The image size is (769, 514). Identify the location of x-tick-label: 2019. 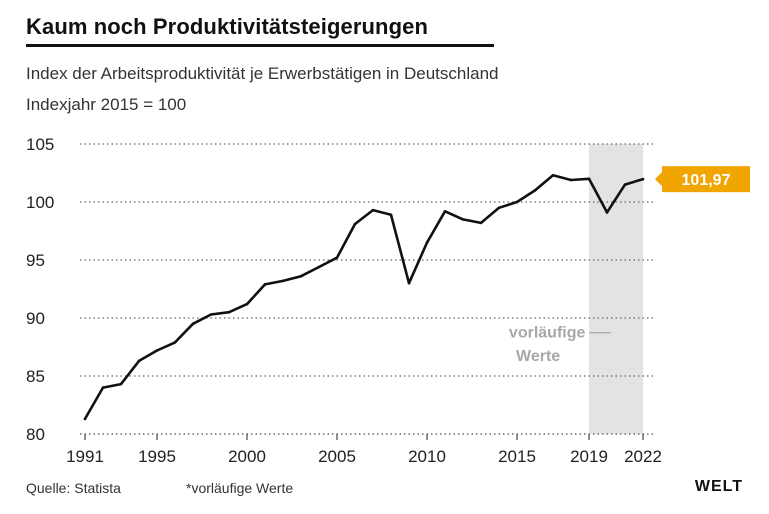
(589, 456).